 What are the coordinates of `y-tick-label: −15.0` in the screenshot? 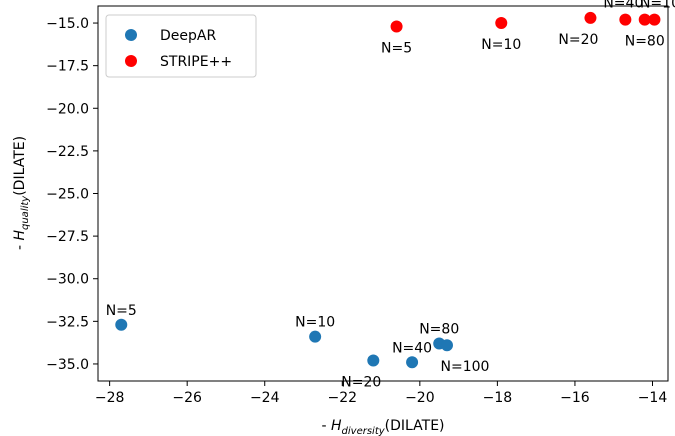 It's located at (67, 24).